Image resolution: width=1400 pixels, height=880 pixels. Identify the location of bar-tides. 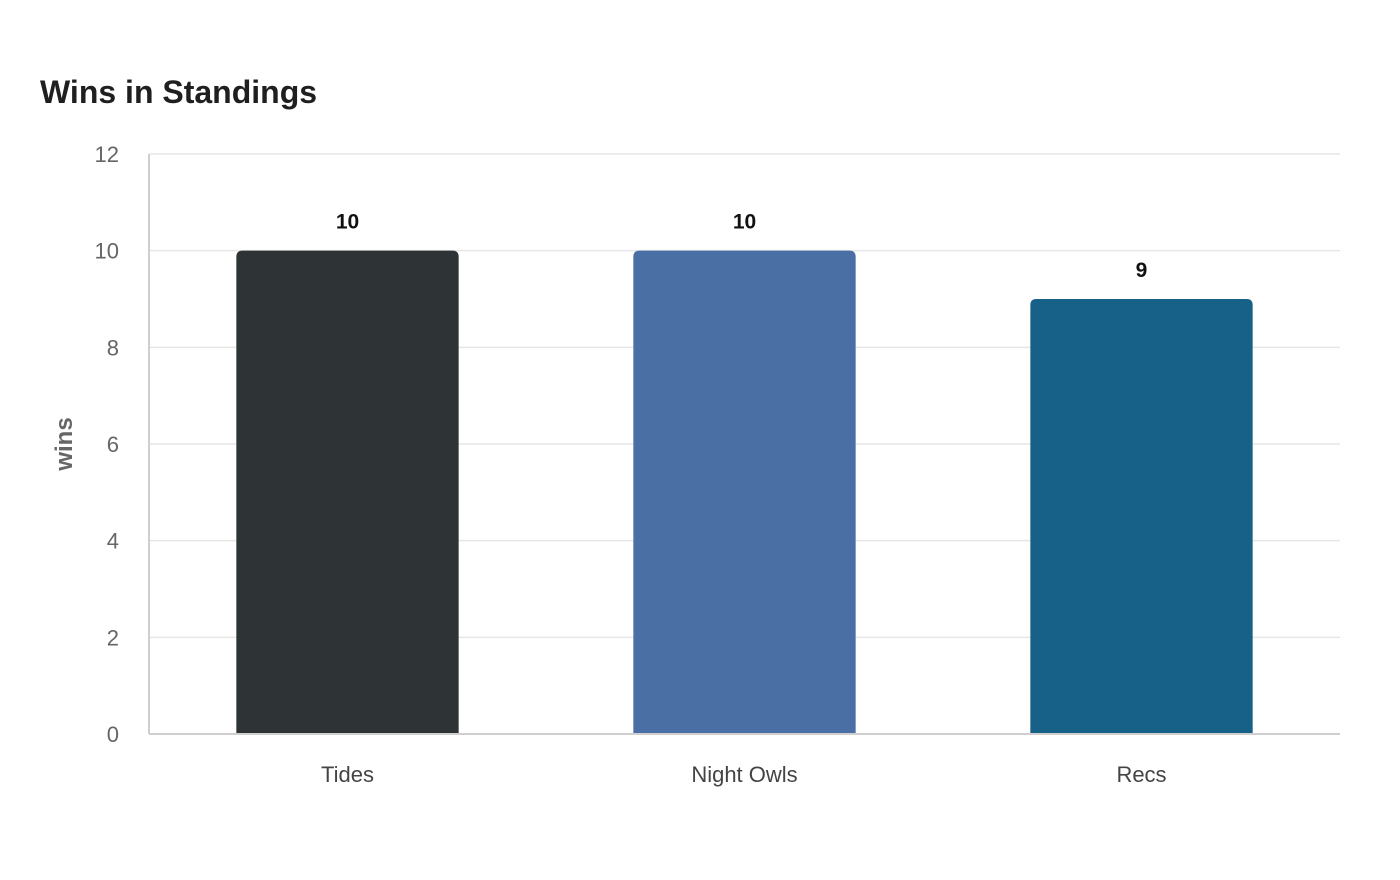
(347, 492).